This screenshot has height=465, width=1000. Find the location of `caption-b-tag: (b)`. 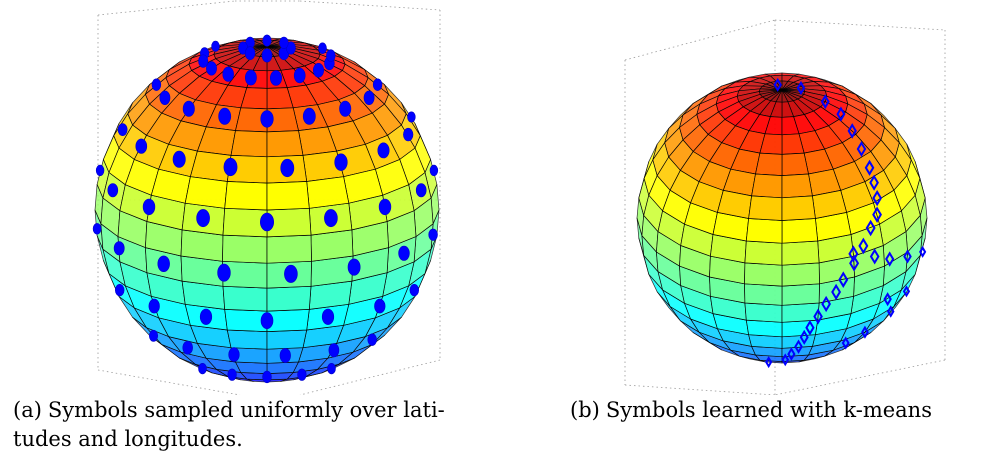

caption-b-tag: (b) is located at coordinates (585, 410).